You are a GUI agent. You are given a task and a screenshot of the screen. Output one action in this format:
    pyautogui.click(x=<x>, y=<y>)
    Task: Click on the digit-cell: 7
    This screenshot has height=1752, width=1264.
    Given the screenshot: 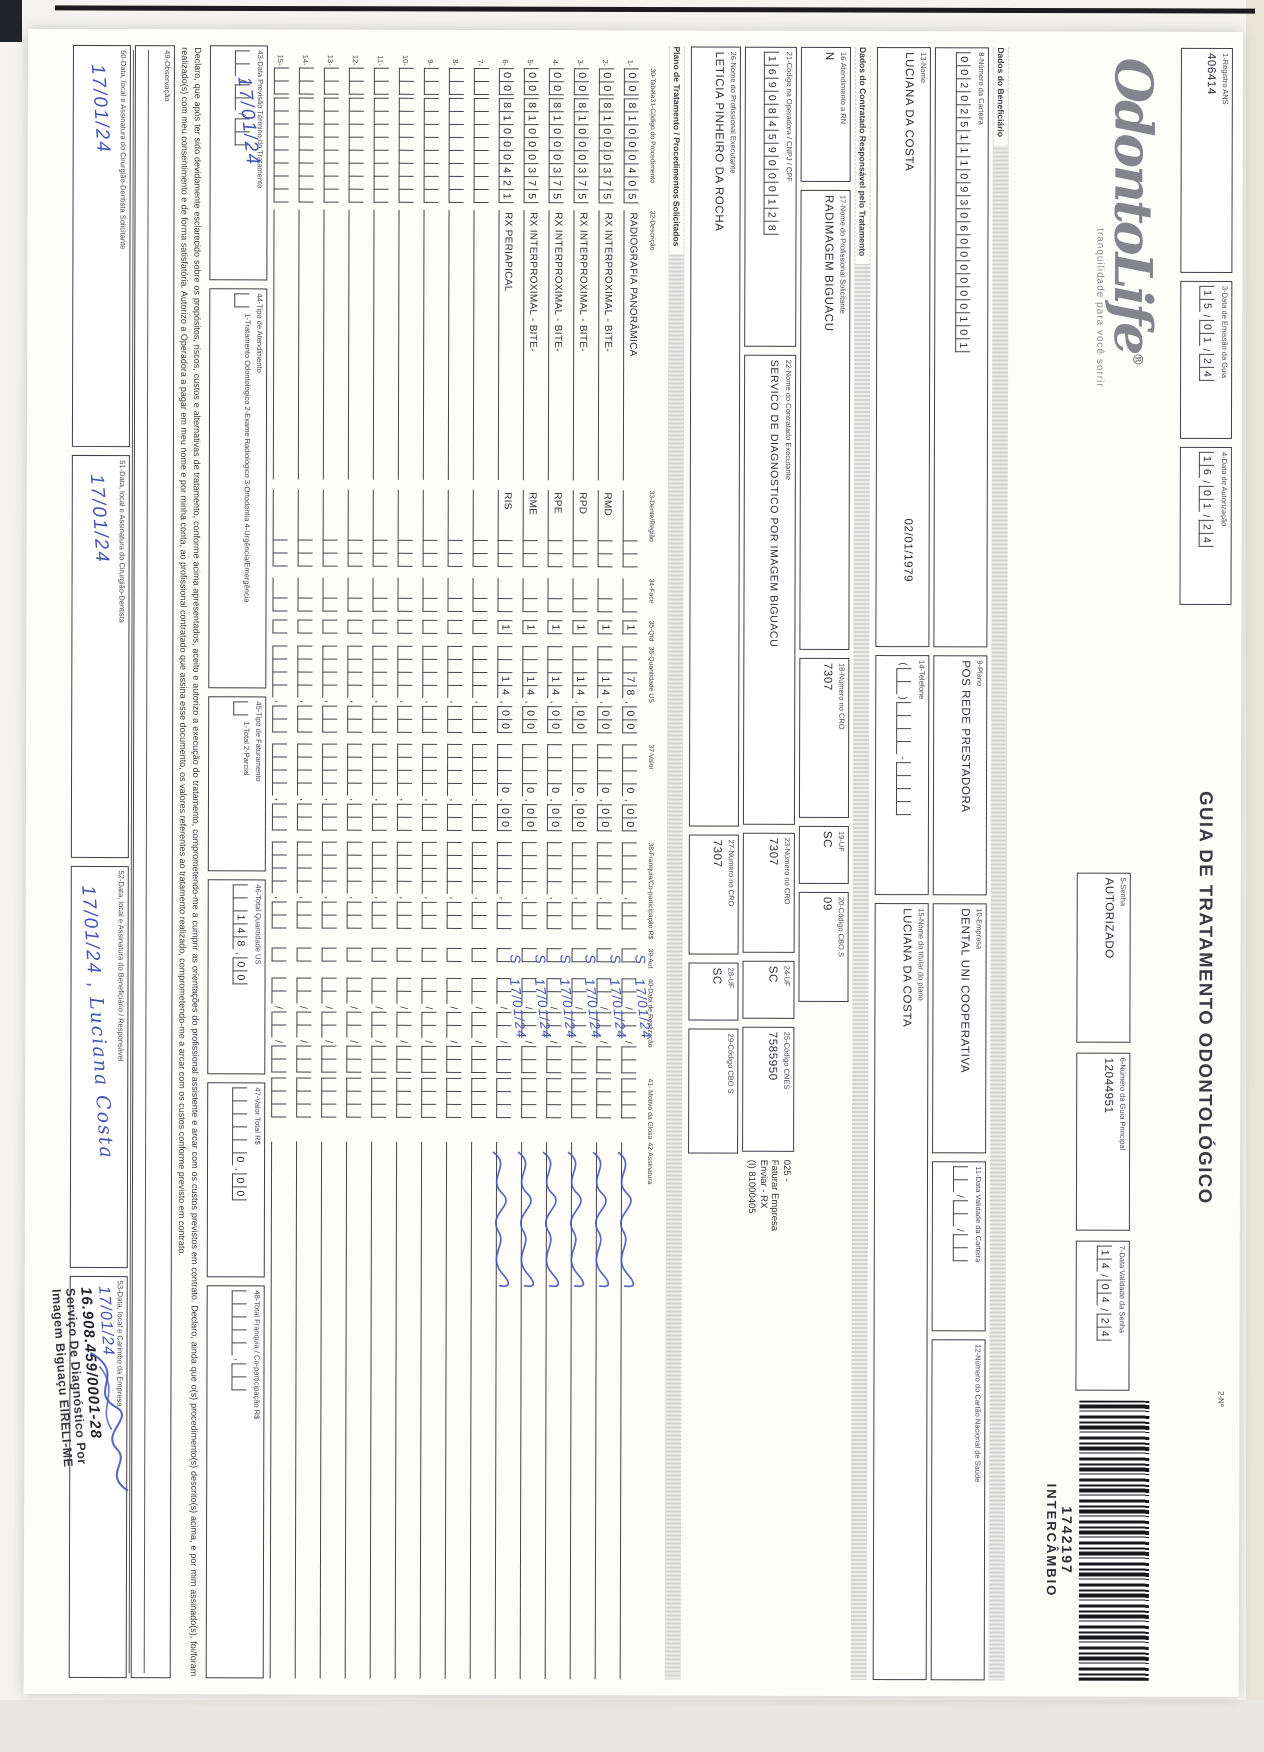 What is the action you would take?
    pyautogui.click(x=606, y=183)
    